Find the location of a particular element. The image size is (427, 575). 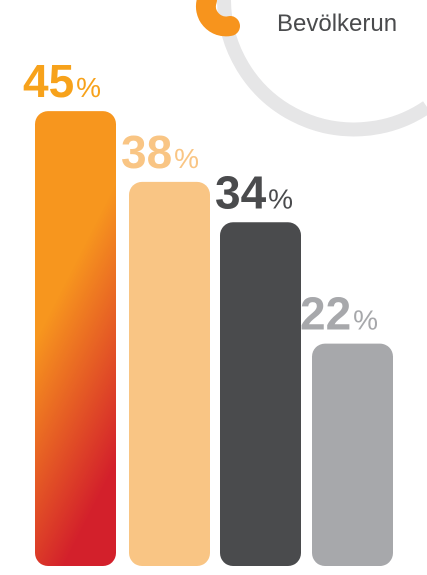

bar-2-value-label: 38% is located at coordinates (160, 152).